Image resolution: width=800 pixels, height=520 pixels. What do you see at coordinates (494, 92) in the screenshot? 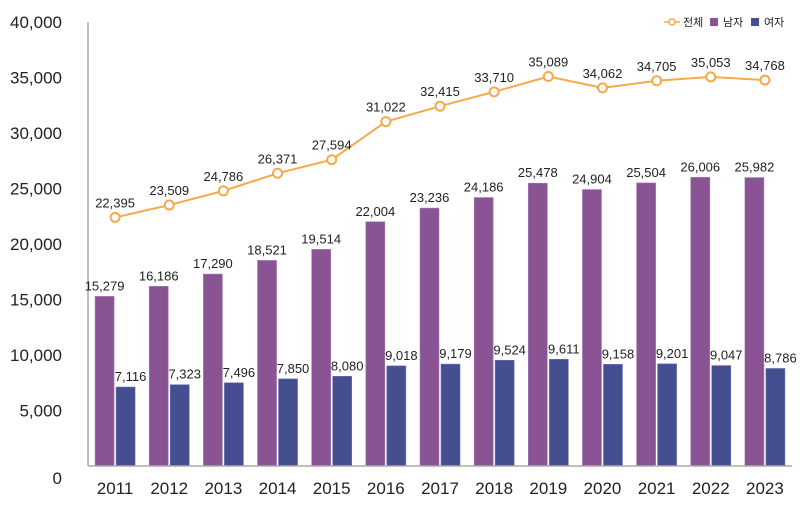
I see `total-point-2018` at bounding box center [494, 92].